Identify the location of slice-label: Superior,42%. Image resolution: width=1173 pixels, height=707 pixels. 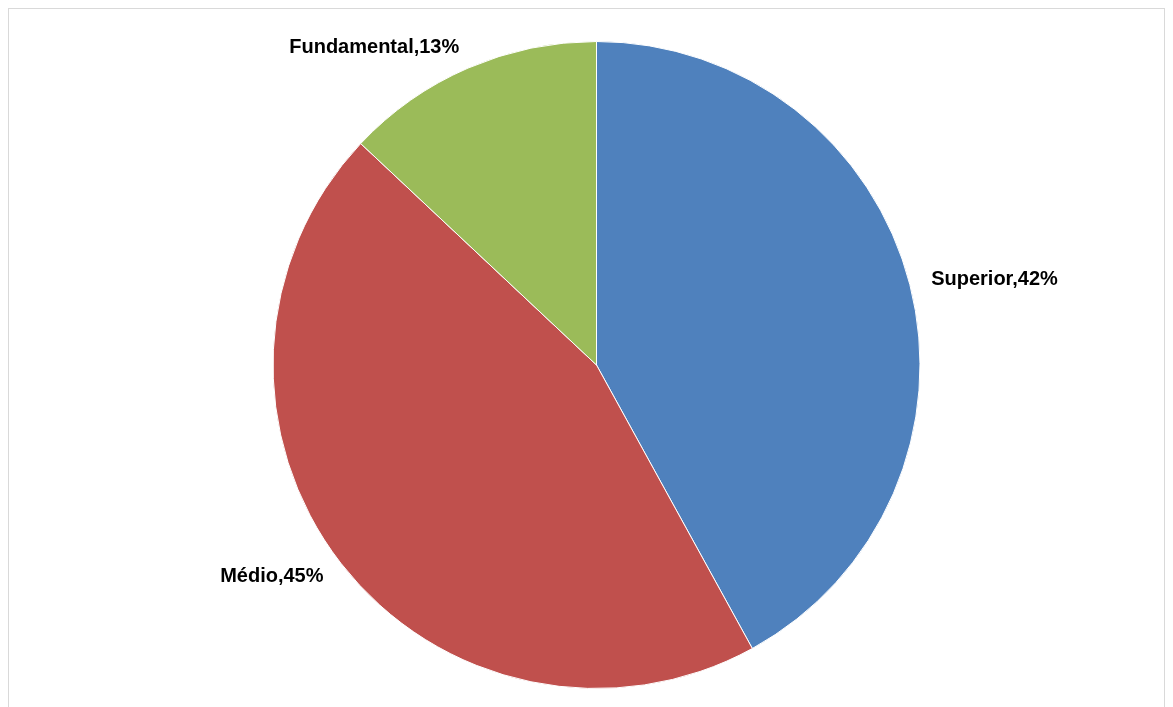
(995, 277).